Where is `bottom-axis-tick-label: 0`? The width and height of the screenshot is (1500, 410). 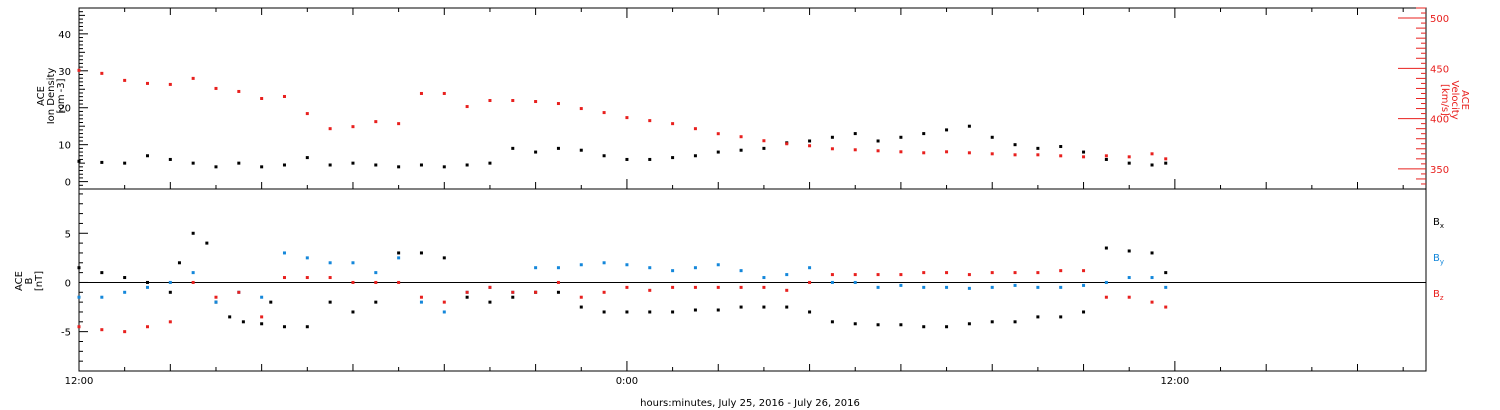 bottom-axis-tick-label: 0 is located at coordinates (68, 283).